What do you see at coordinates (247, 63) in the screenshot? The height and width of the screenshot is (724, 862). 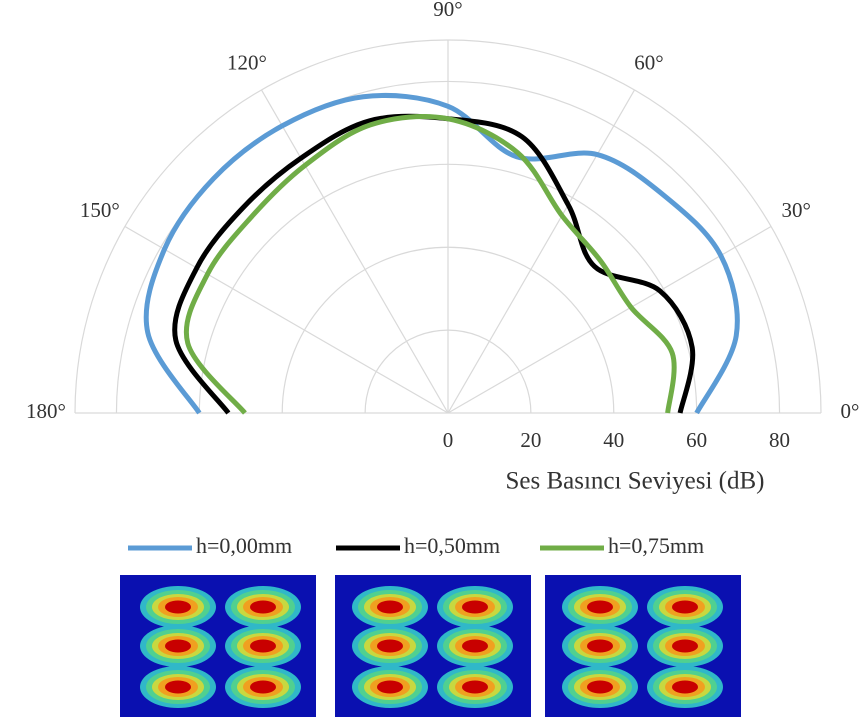 I see `theta-tick-label: 120°` at bounding box center [247, 63].